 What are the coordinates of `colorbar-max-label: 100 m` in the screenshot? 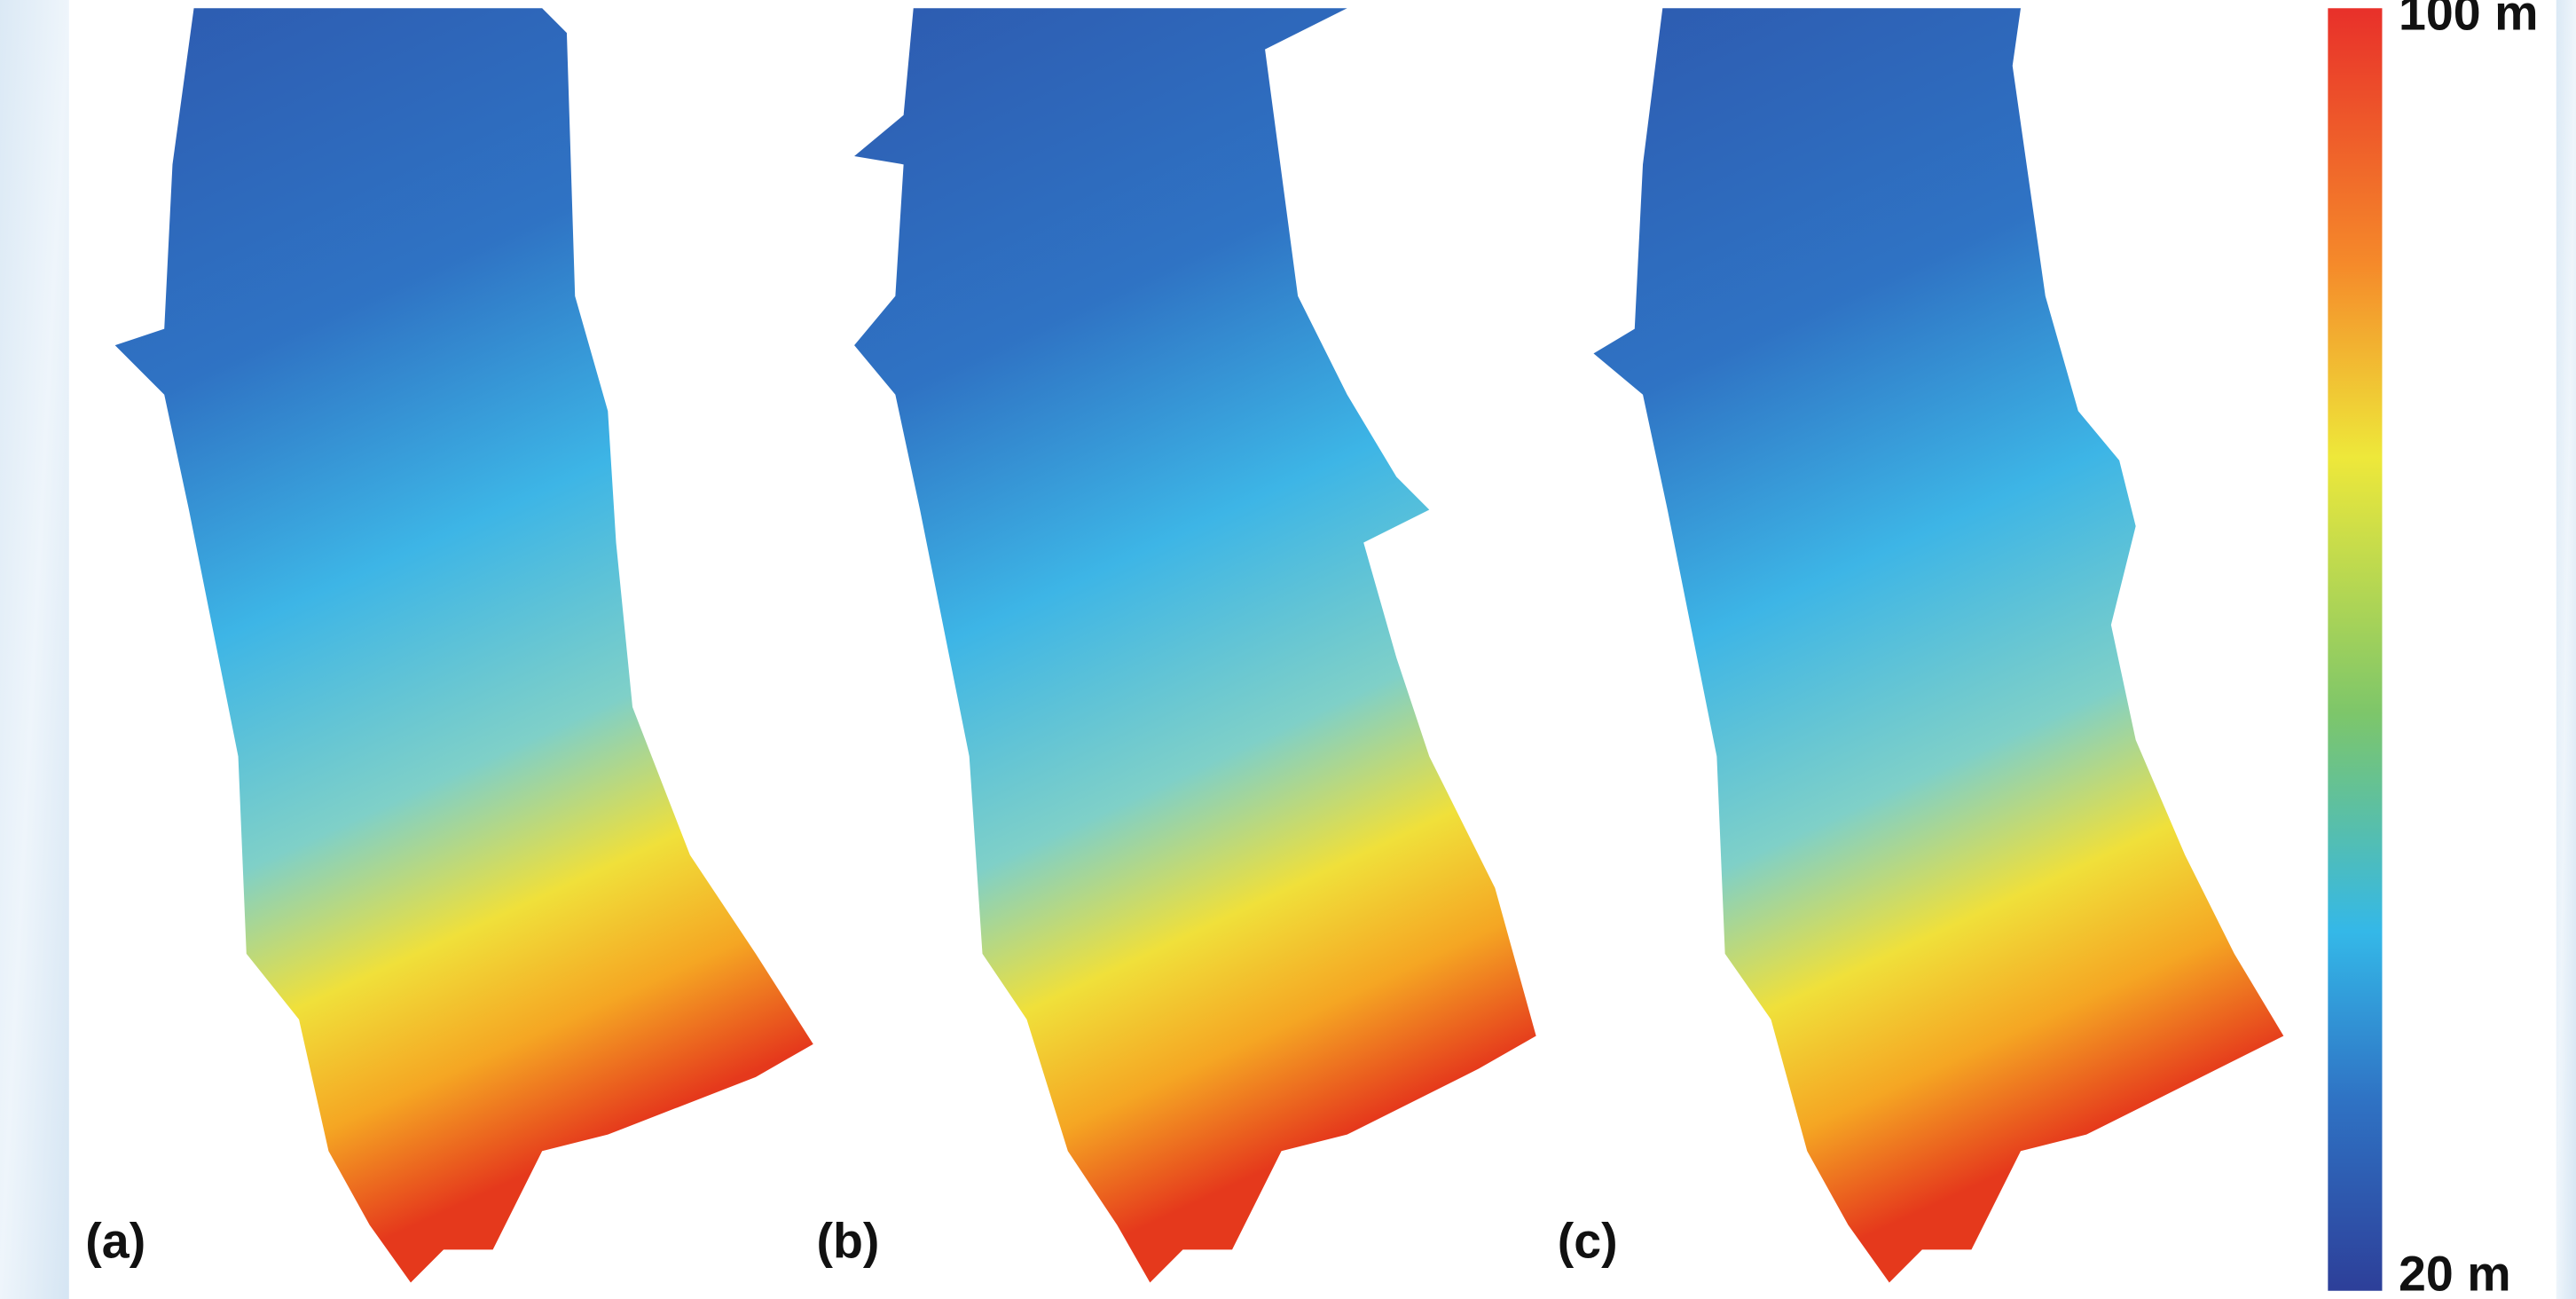 It's located at (2468, 20).